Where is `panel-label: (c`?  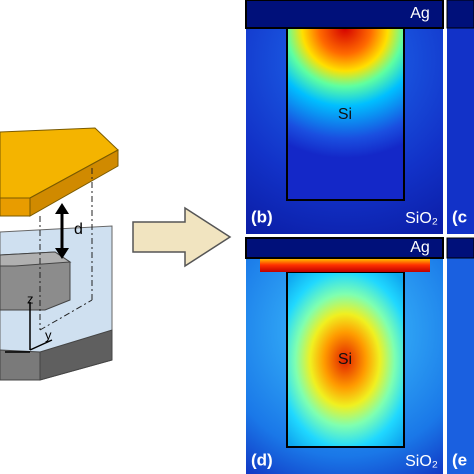
panel-label: (c is located at coordinates (459, 216).